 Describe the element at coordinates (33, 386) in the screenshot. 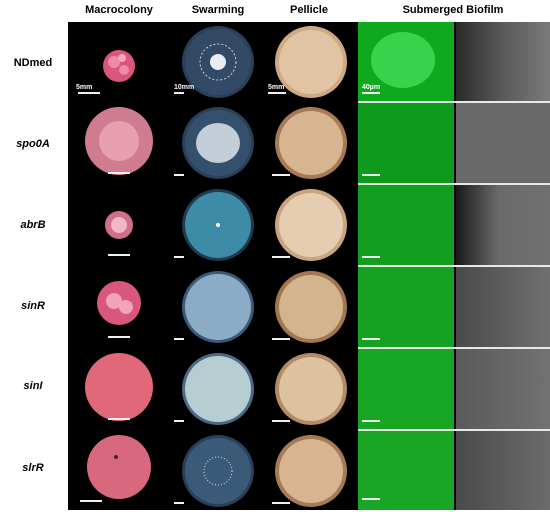

I see `row-label-sini: sinI` at that location.